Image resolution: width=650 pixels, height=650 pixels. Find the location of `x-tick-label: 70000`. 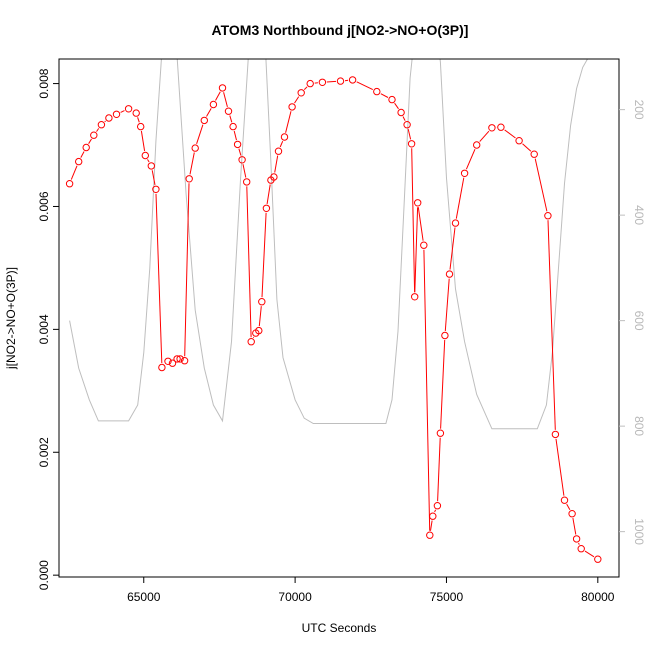

x-tick-label: 70000 is located at coordinates (295, 597).